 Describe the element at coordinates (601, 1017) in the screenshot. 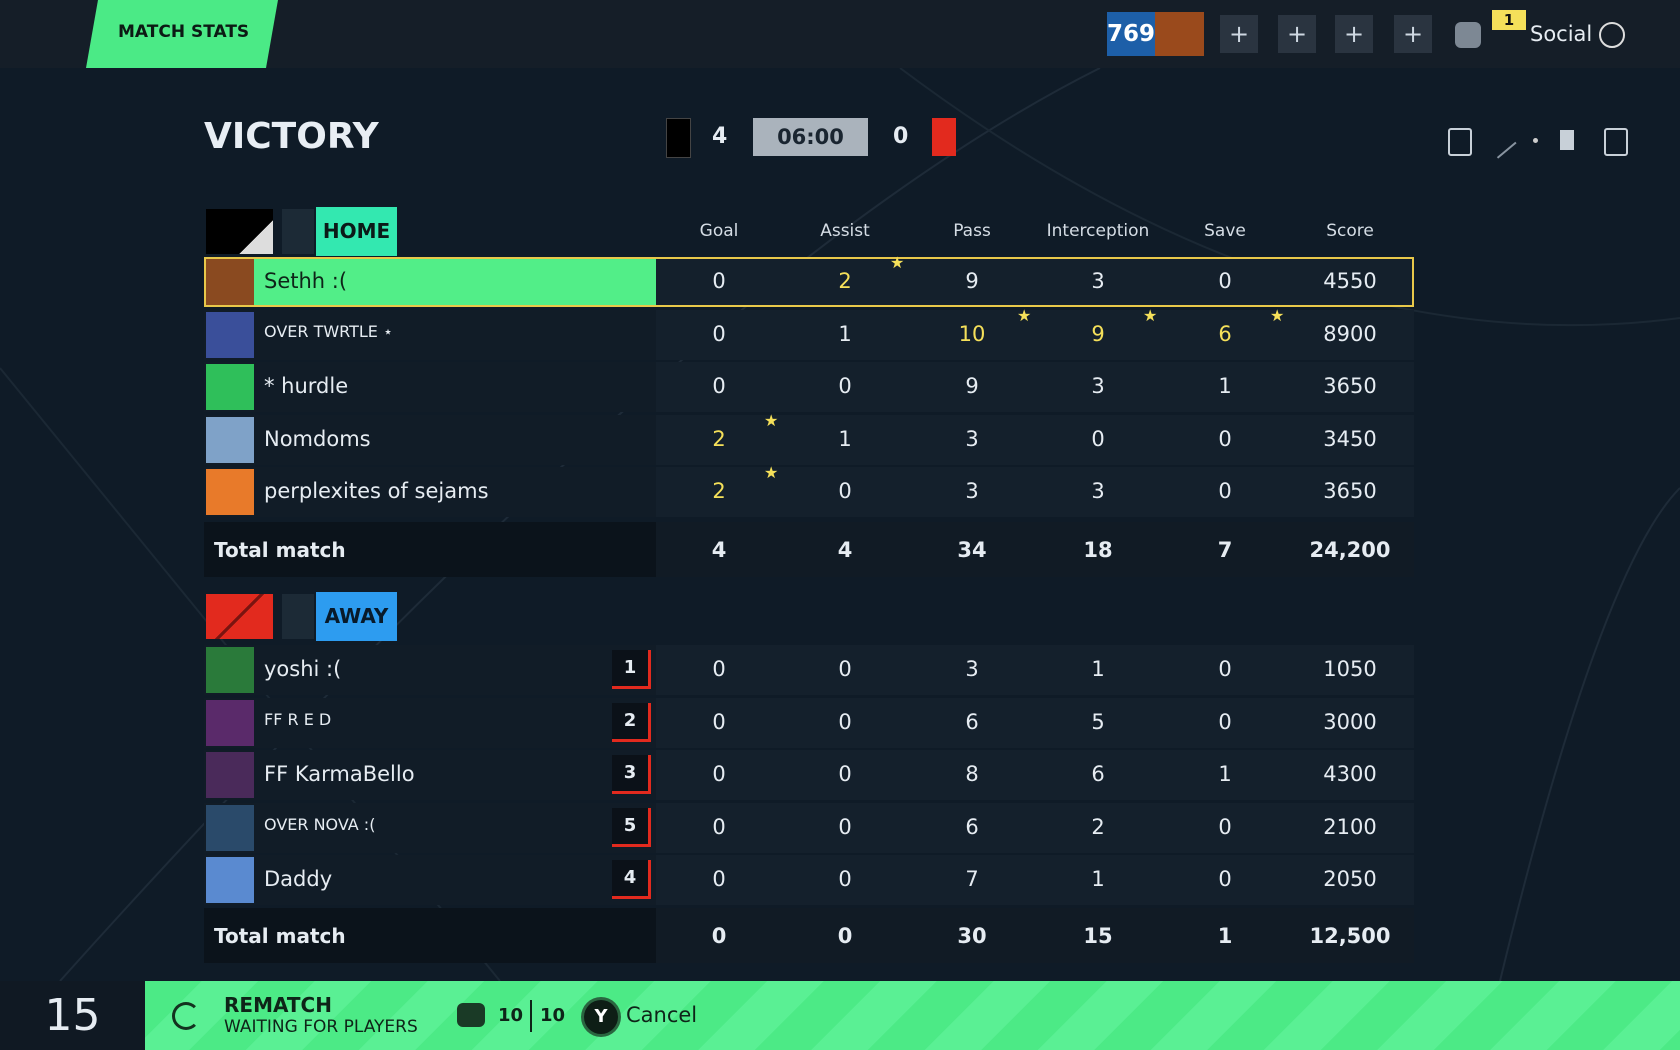

I see `y-button: Y` at that location.